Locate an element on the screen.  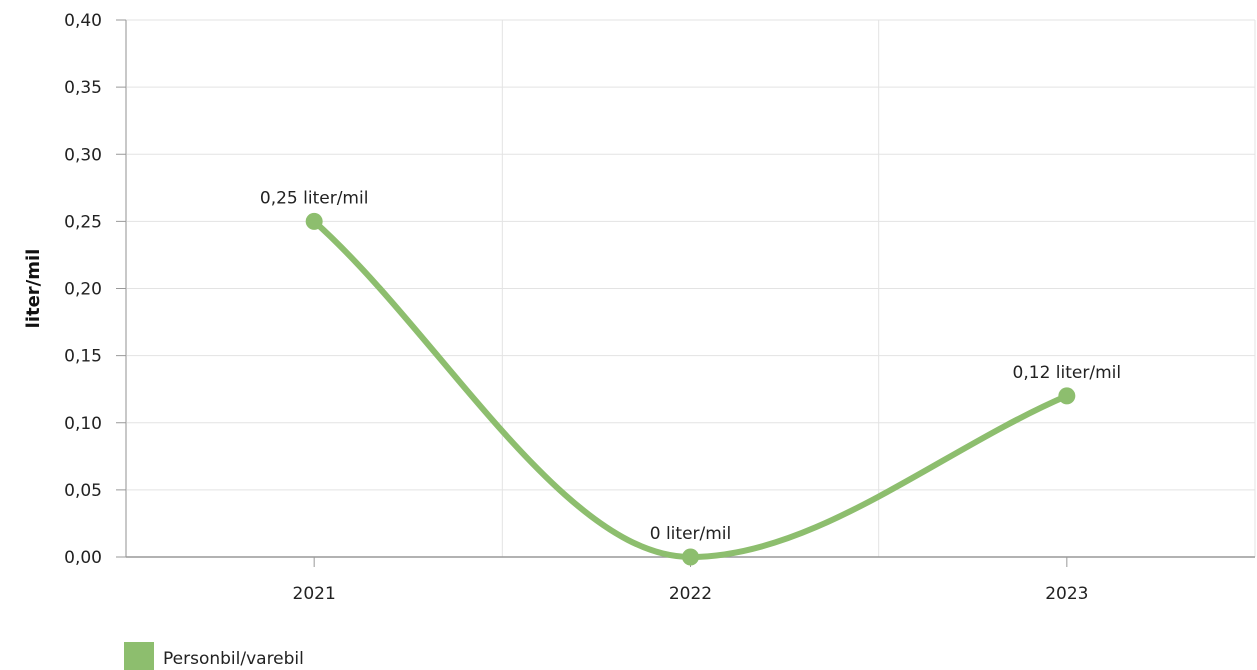
x-tick-label: 2022 is located at coordinates (690, 594).